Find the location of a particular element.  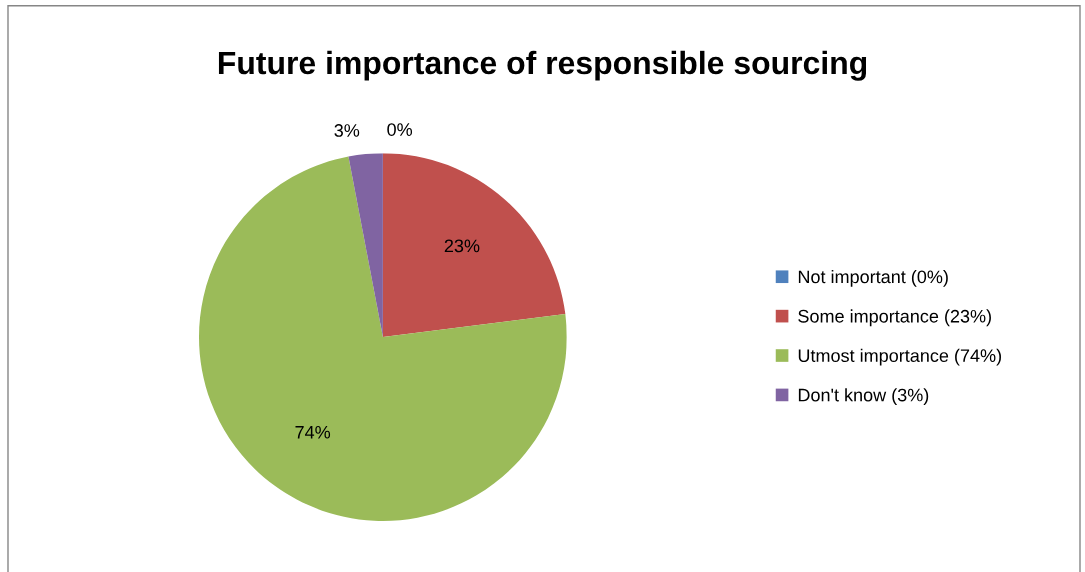

text: 0% is located at coordinates (400, 129).